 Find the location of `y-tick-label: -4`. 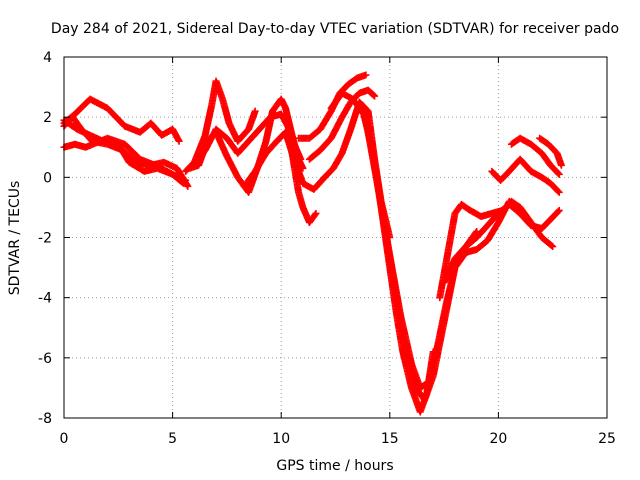

y-tick-label: -4 is located at coordinates (45, 299).